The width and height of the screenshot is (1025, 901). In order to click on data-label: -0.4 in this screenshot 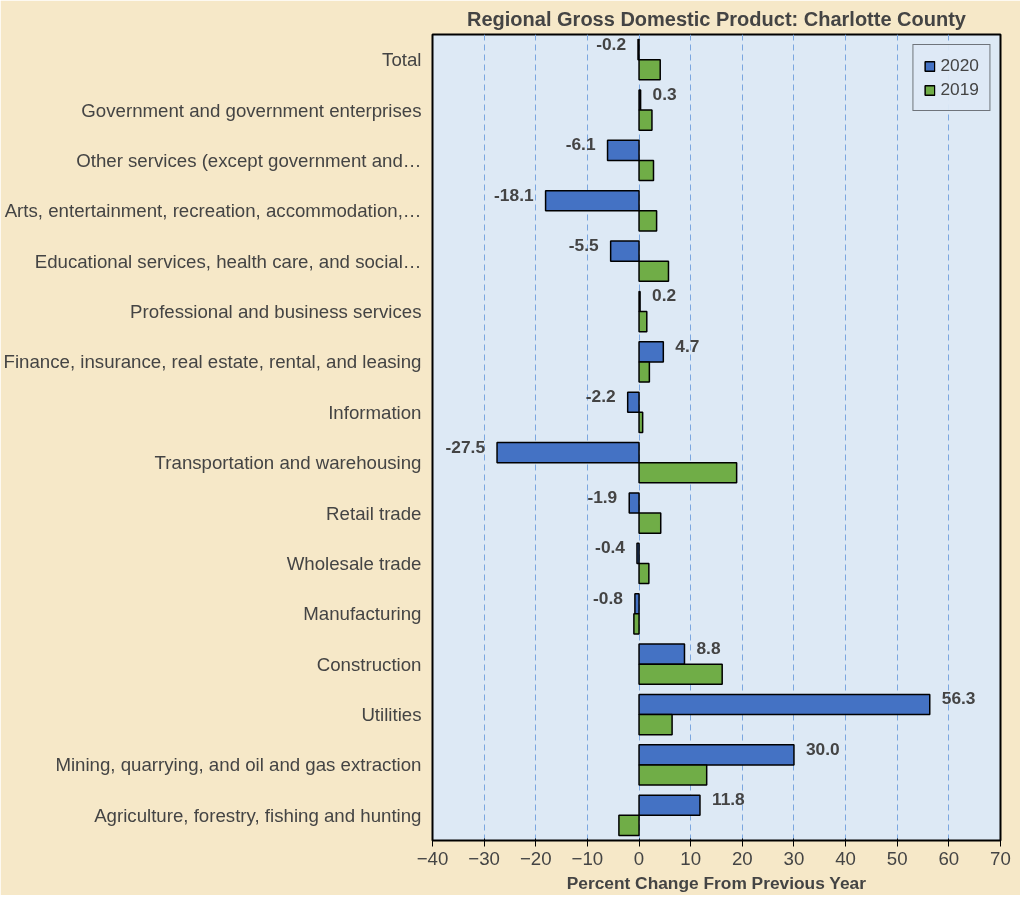, I will do `click(610, 547)`.